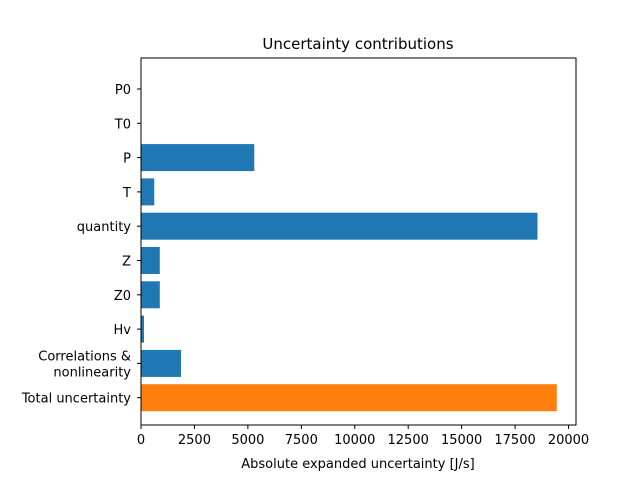 This screenshot has height=480, width=640. Describe the element at coordinates (150, 260) in the screenshot. I see `bar-z` at that location.